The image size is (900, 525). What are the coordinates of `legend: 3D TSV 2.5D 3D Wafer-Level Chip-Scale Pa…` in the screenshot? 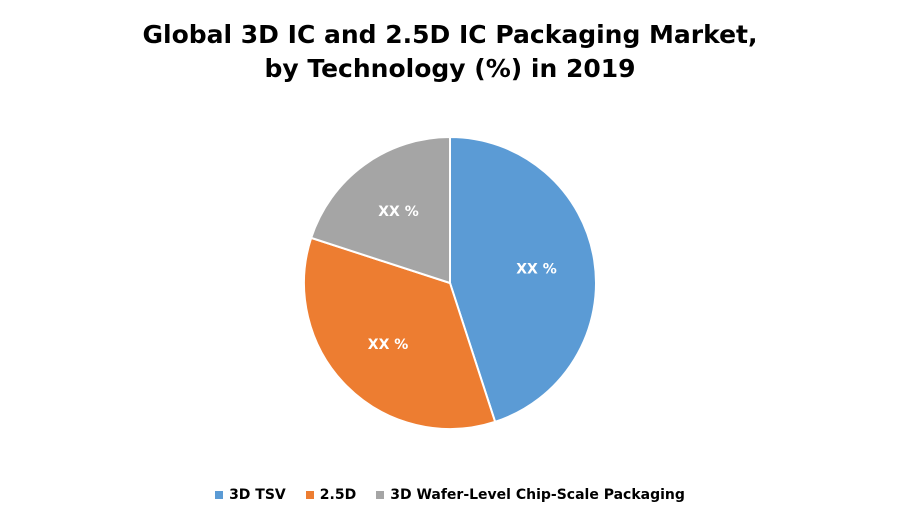 It's located at (450, 495).